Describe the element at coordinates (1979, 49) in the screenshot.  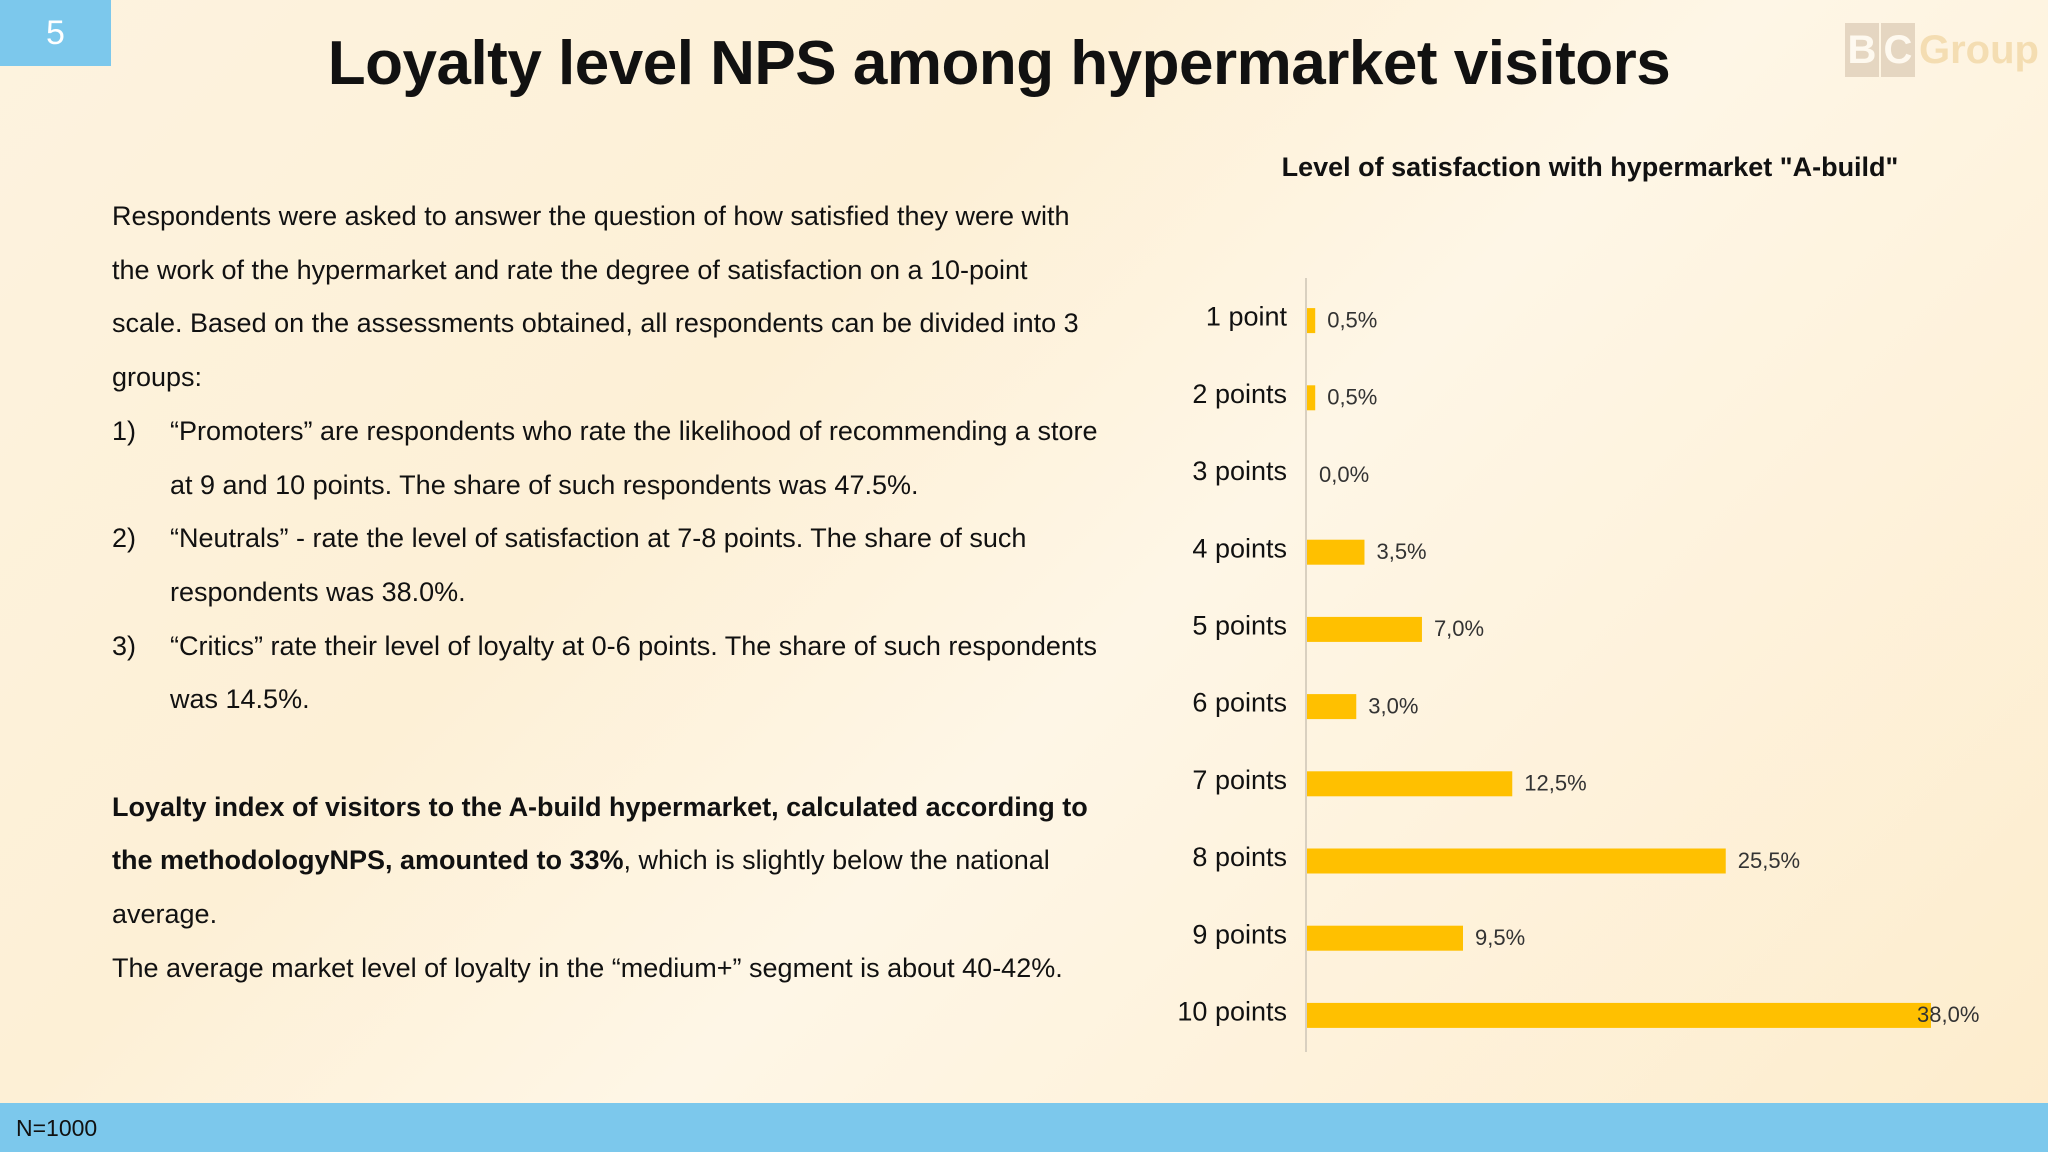
I see `logo-text: Group` at that location.